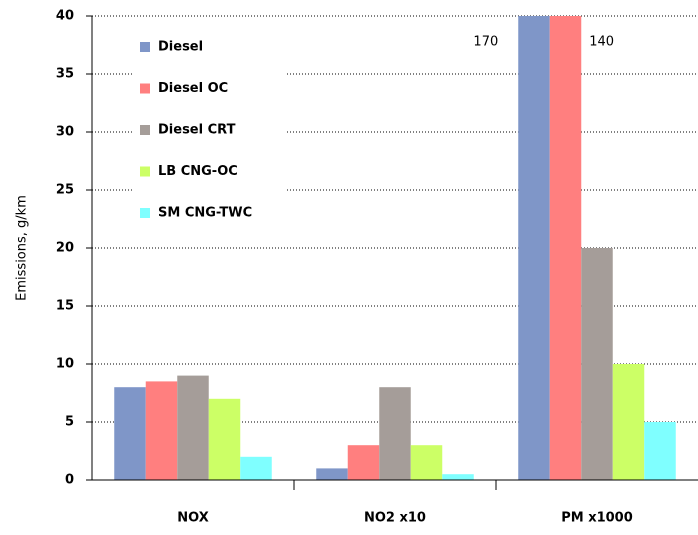  I want to click on x-tick-label: PM x1000, so click(597, 518).